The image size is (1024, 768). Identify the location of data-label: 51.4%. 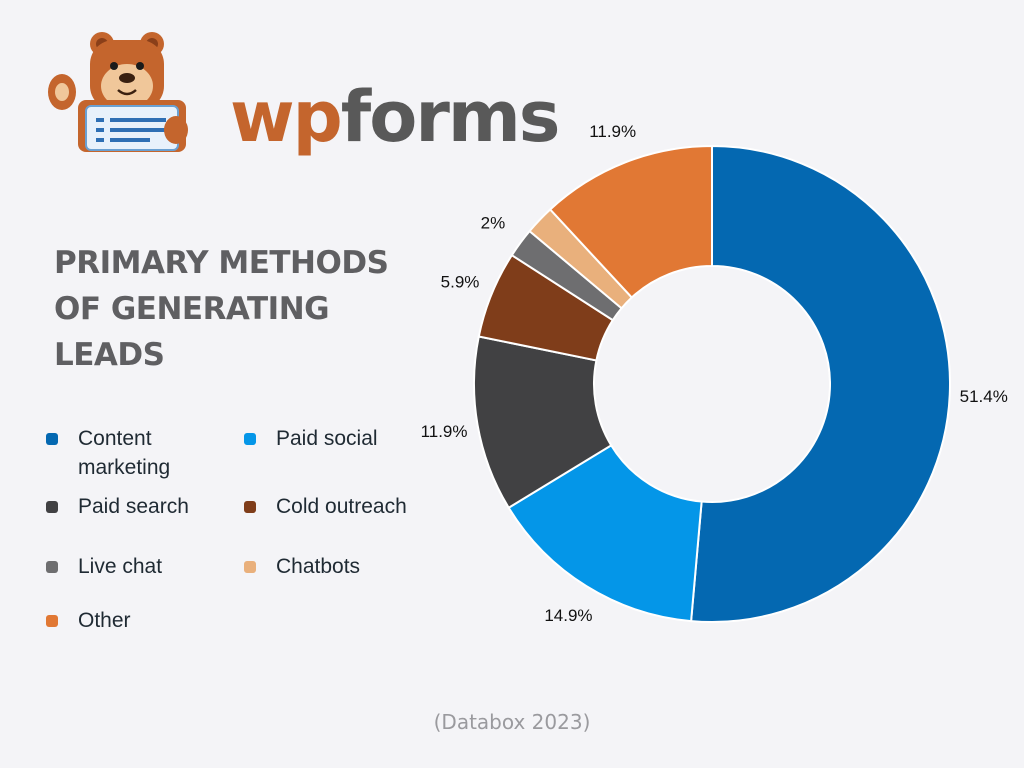
(984, 396).